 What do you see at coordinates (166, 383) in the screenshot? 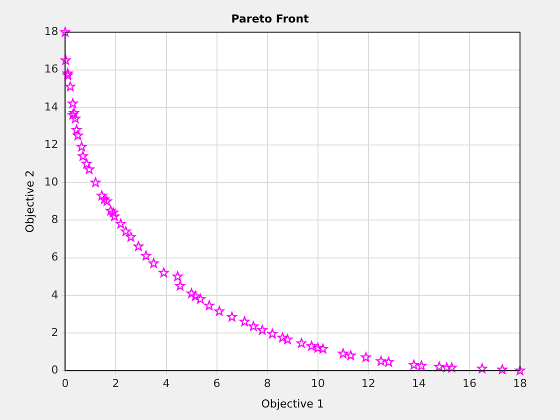
I see `x-tick-label: 4` at bounding box center [166, 383].